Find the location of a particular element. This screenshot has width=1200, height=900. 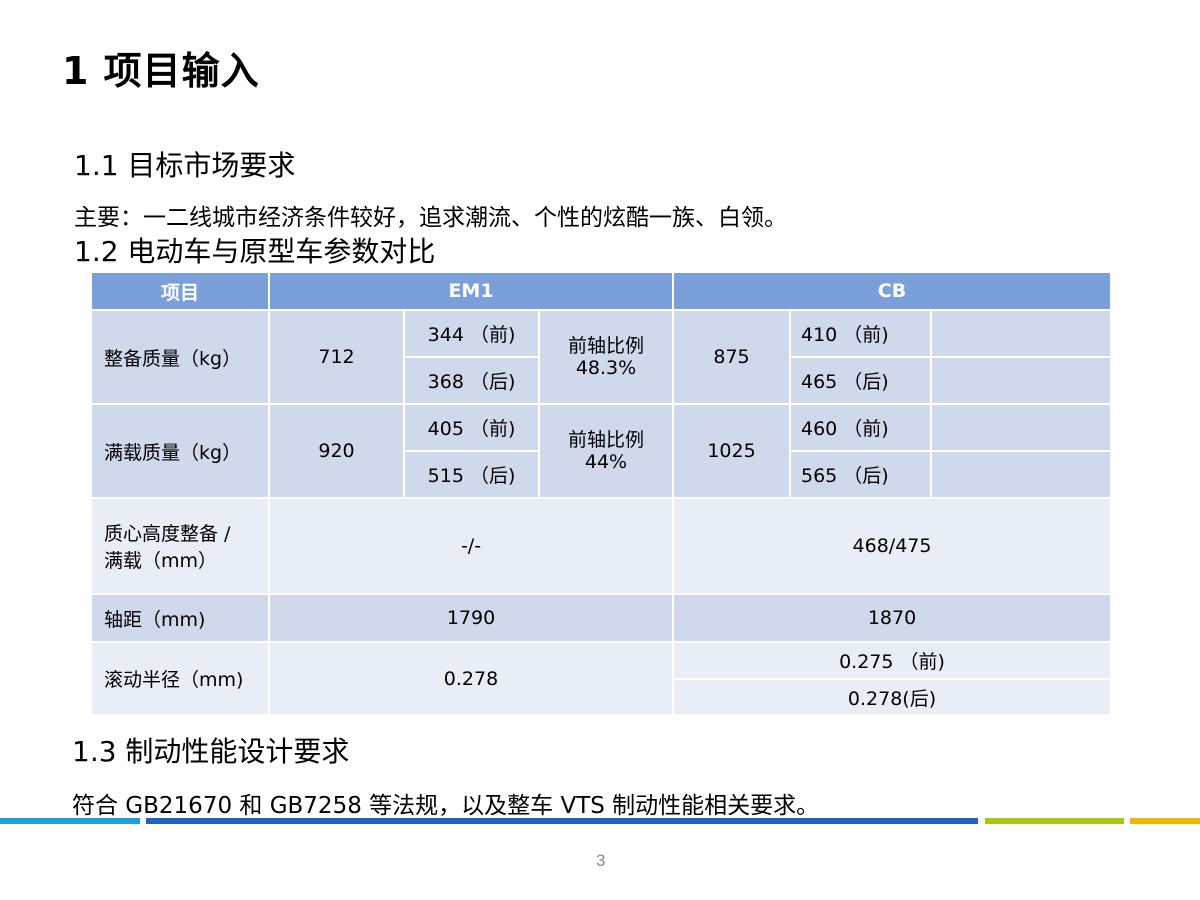

em1-rolling-radius: 0.278 is located at coordinates (471, 678).